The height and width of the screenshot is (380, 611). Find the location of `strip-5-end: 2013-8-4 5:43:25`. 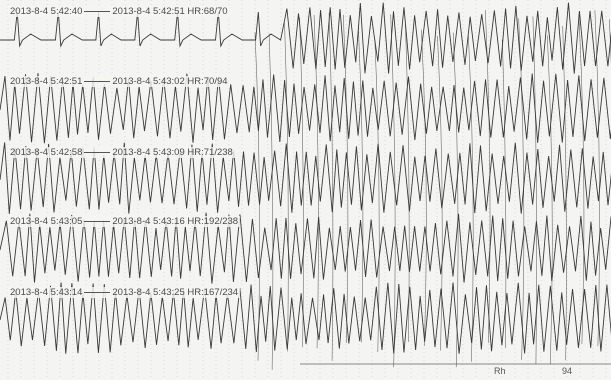

strip-5-end: 2013-8-4 5:43:25 is located at coordinates (148, 292).